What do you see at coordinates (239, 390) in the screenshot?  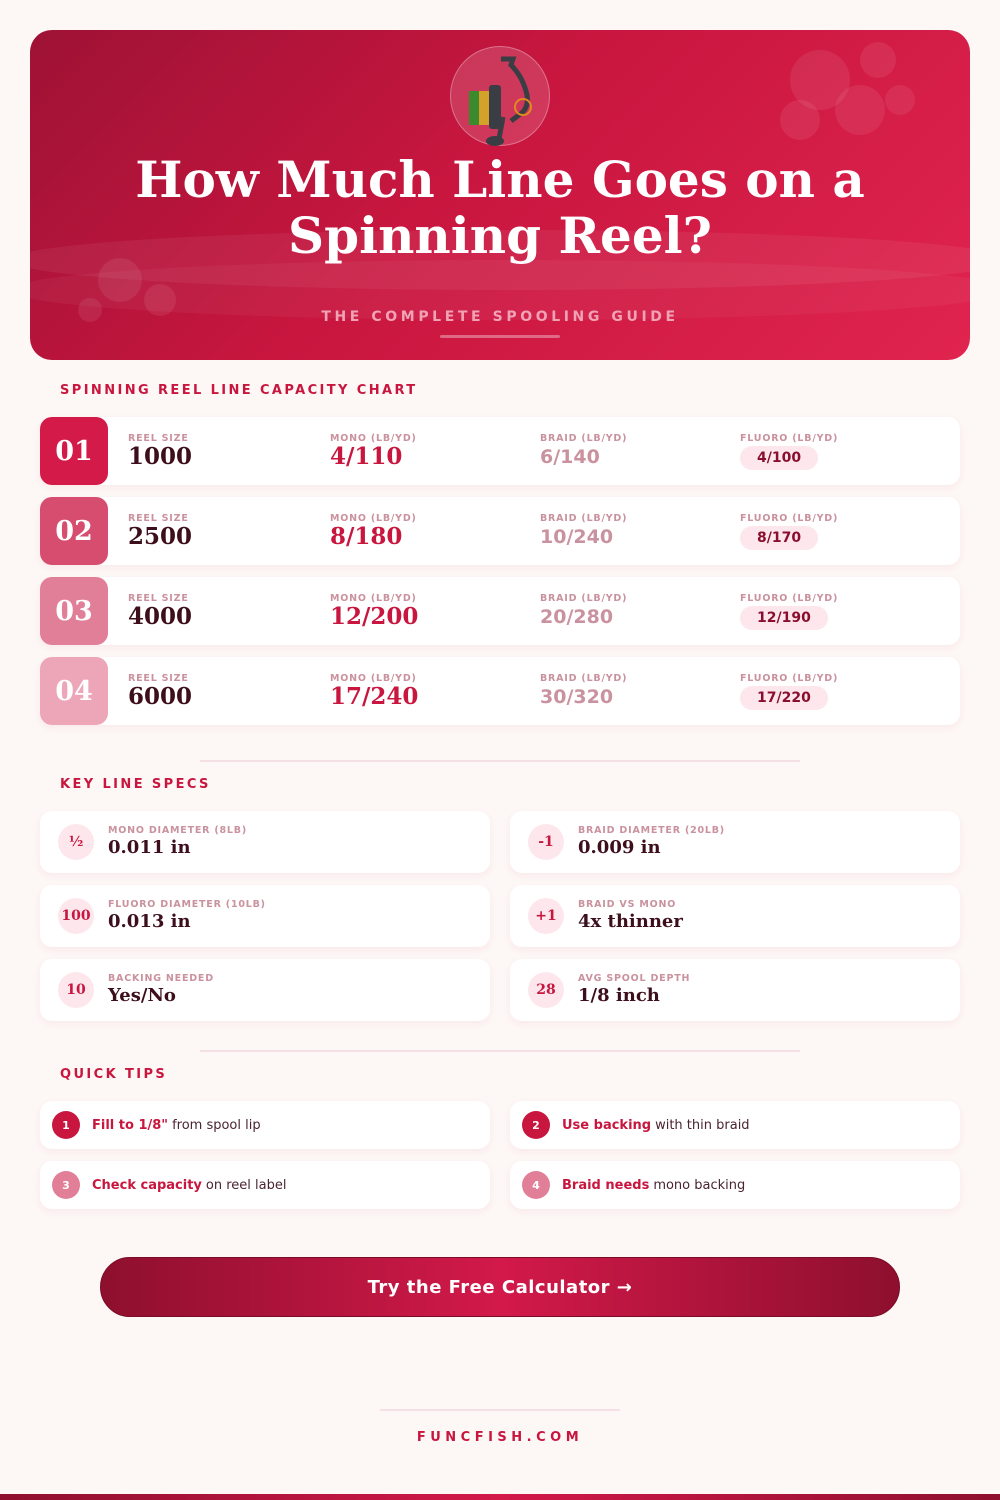 I see `section-heading-capacity: SPINNING REEL LINE CAPACITY CHART` at bounding box center [239, 390].